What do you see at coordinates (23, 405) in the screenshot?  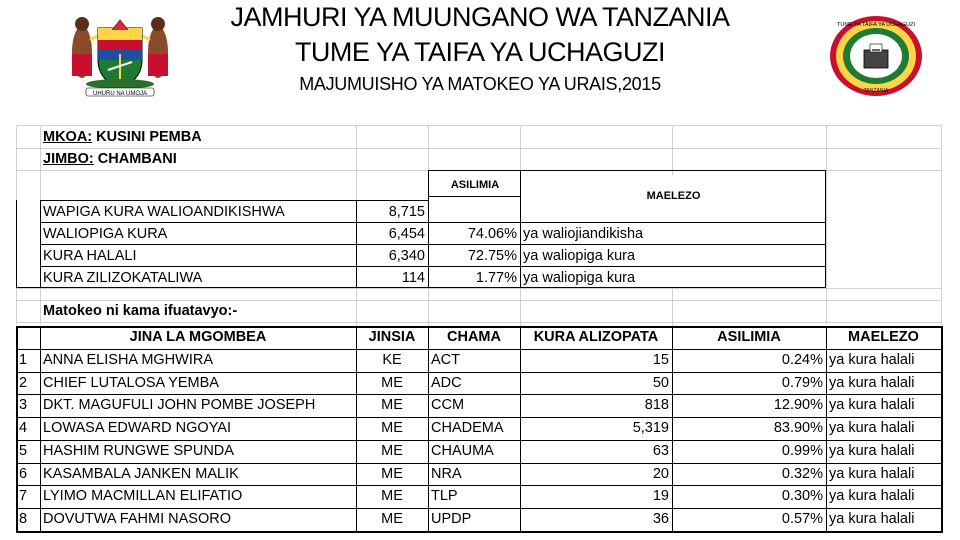 I see `cell-no: 3` at bounding box center [23, 405].